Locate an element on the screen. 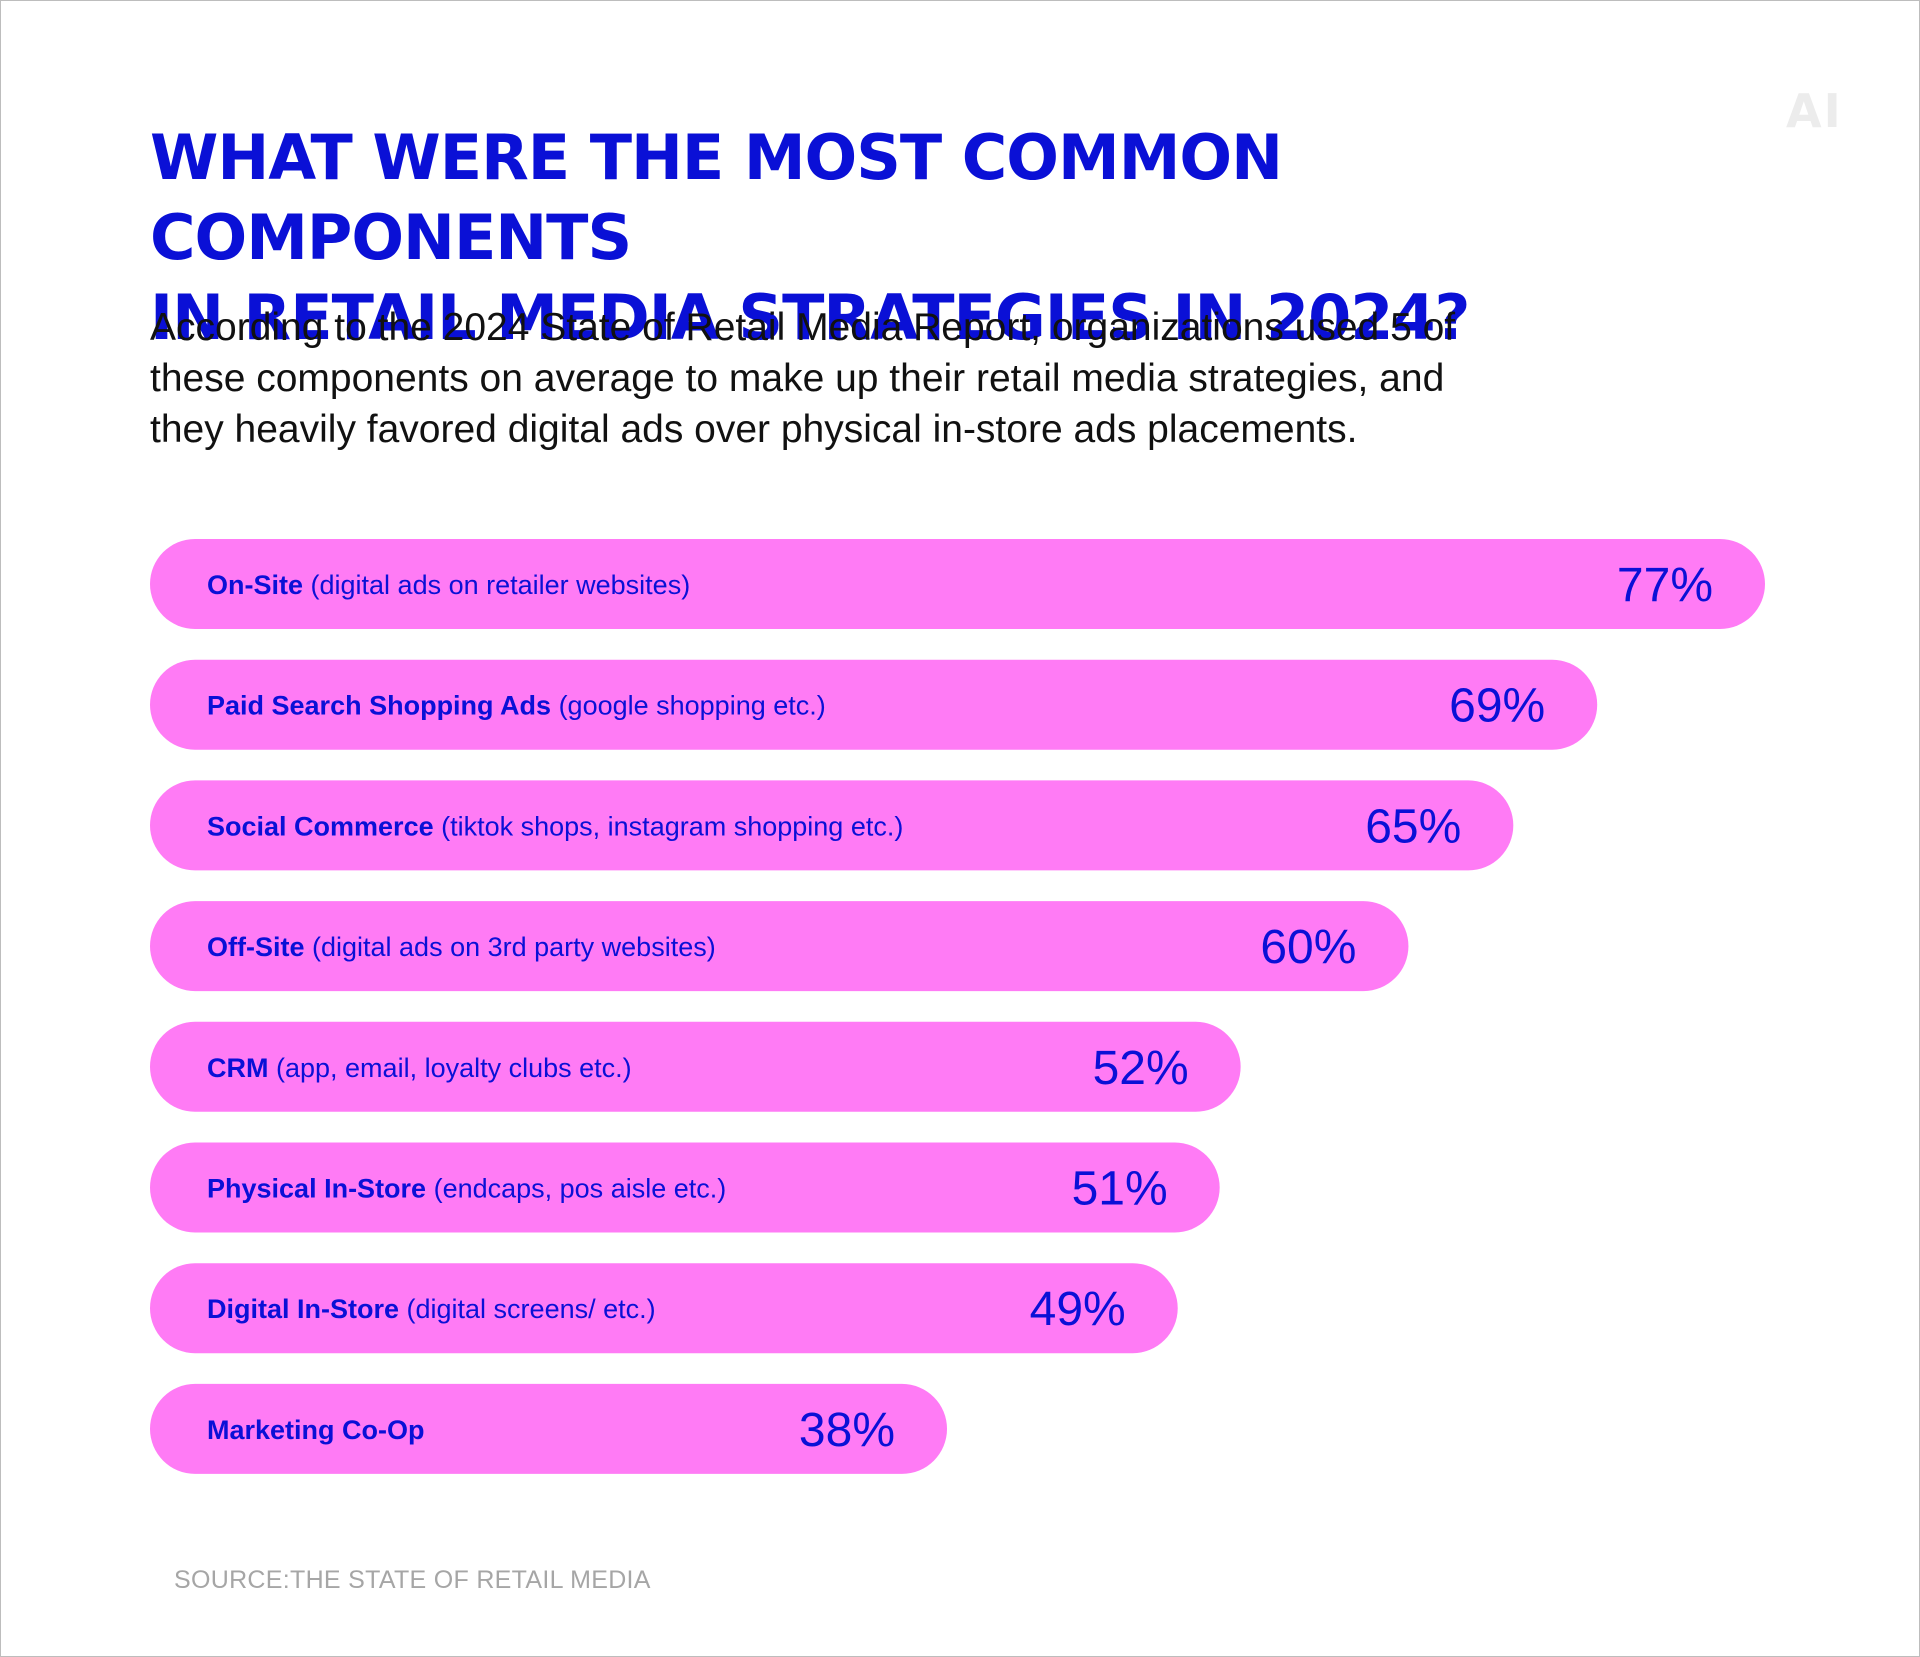 Image resolution: width=1920 pixels, height=1657 pixels. category-name: CRM is located at coordinates (238, 1068).